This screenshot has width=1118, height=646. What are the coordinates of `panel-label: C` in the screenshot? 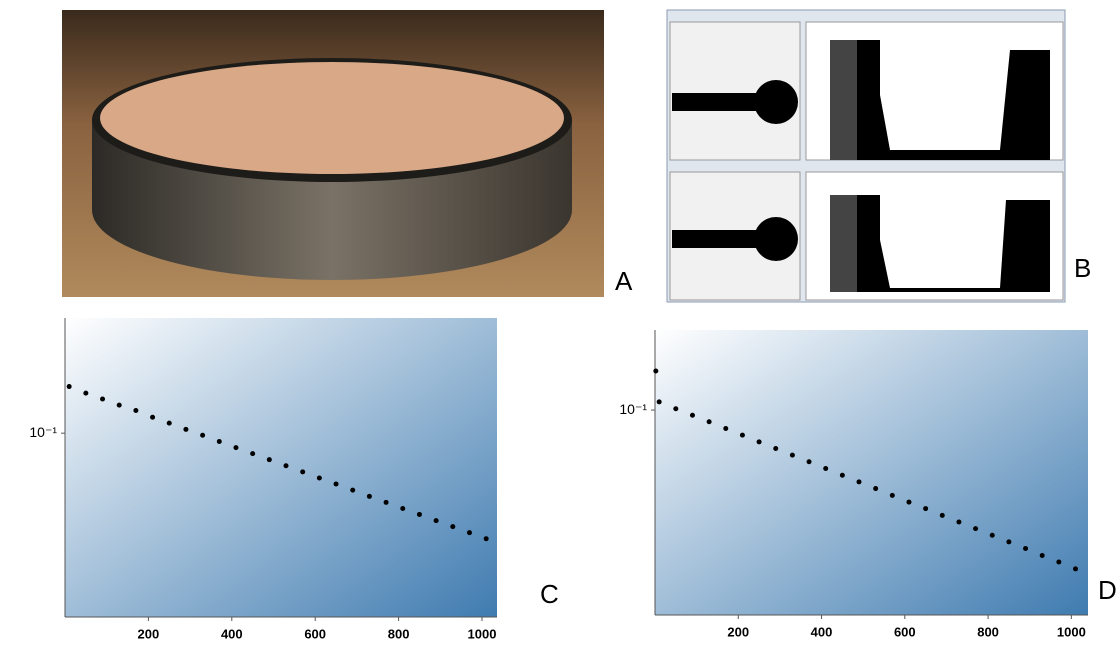 It's located at (549, 594).